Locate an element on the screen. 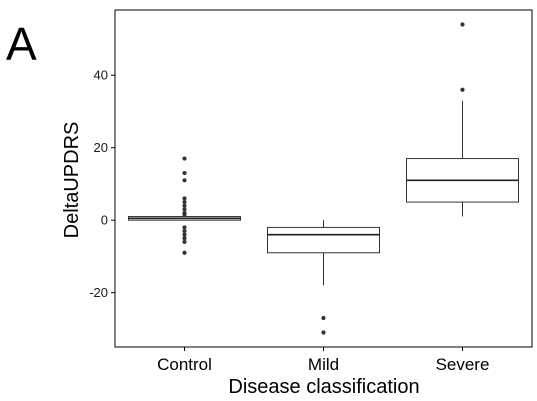  x-tick-label-severe: Severe is located at coordinates (463, 364).